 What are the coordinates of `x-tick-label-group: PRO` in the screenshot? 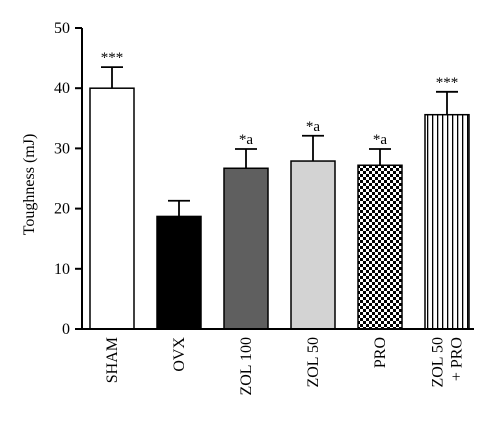 It's located at (380, 352).